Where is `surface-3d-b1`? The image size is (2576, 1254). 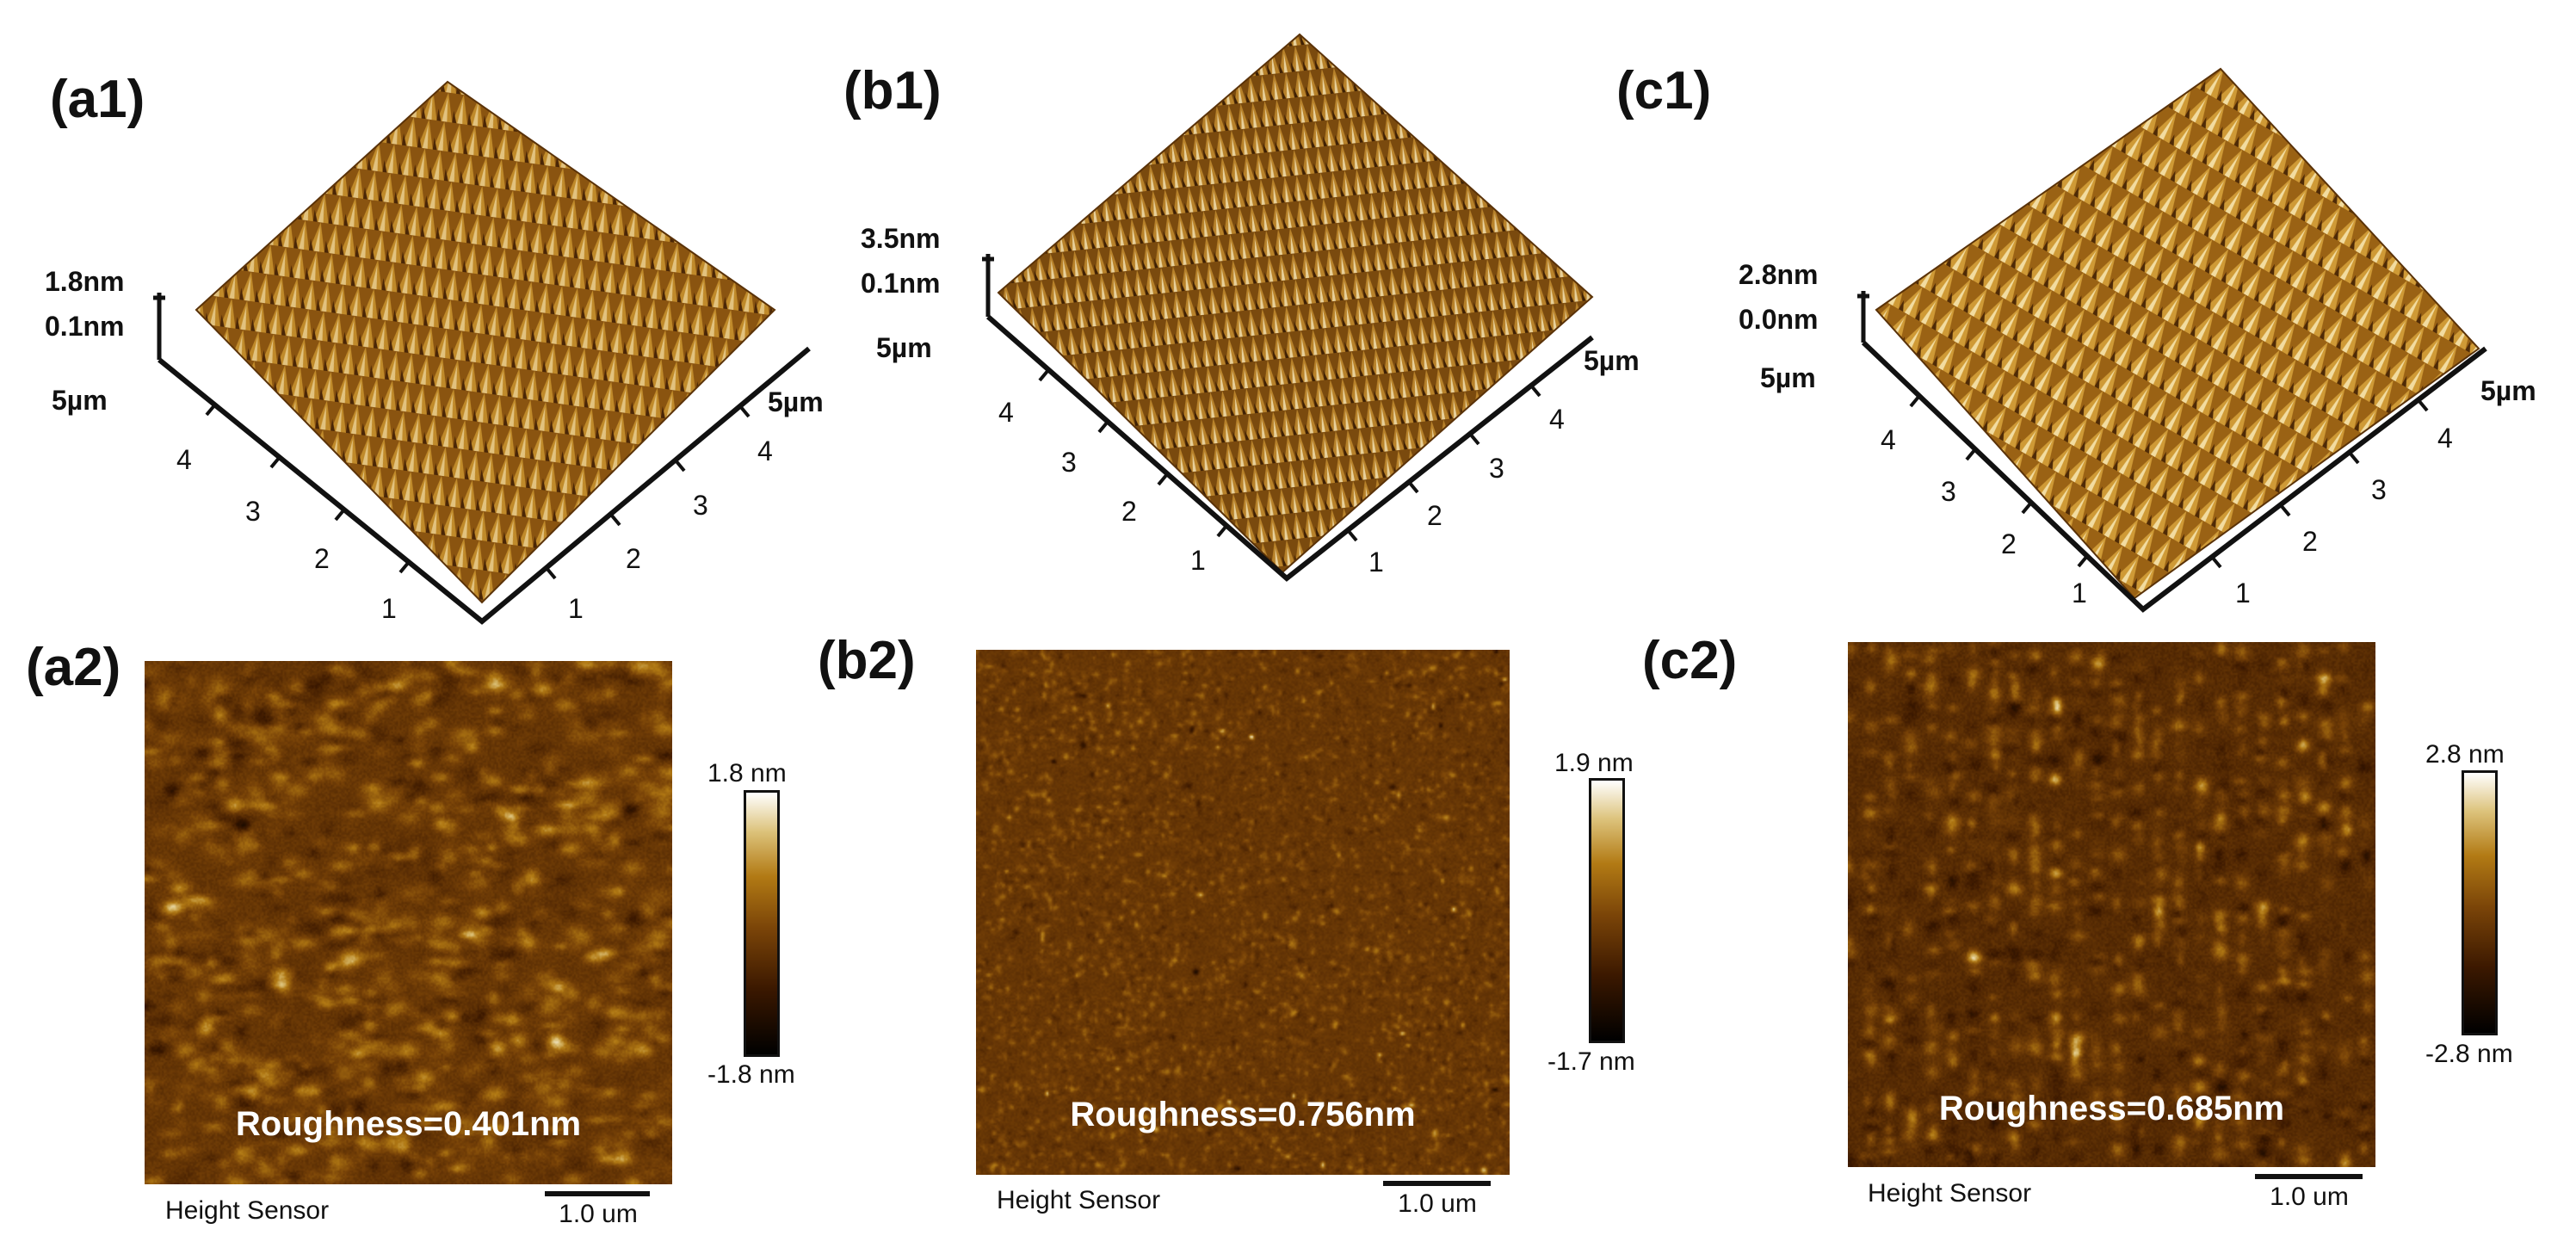
surface-3d-b1 is located at coordinates (1288, 307).